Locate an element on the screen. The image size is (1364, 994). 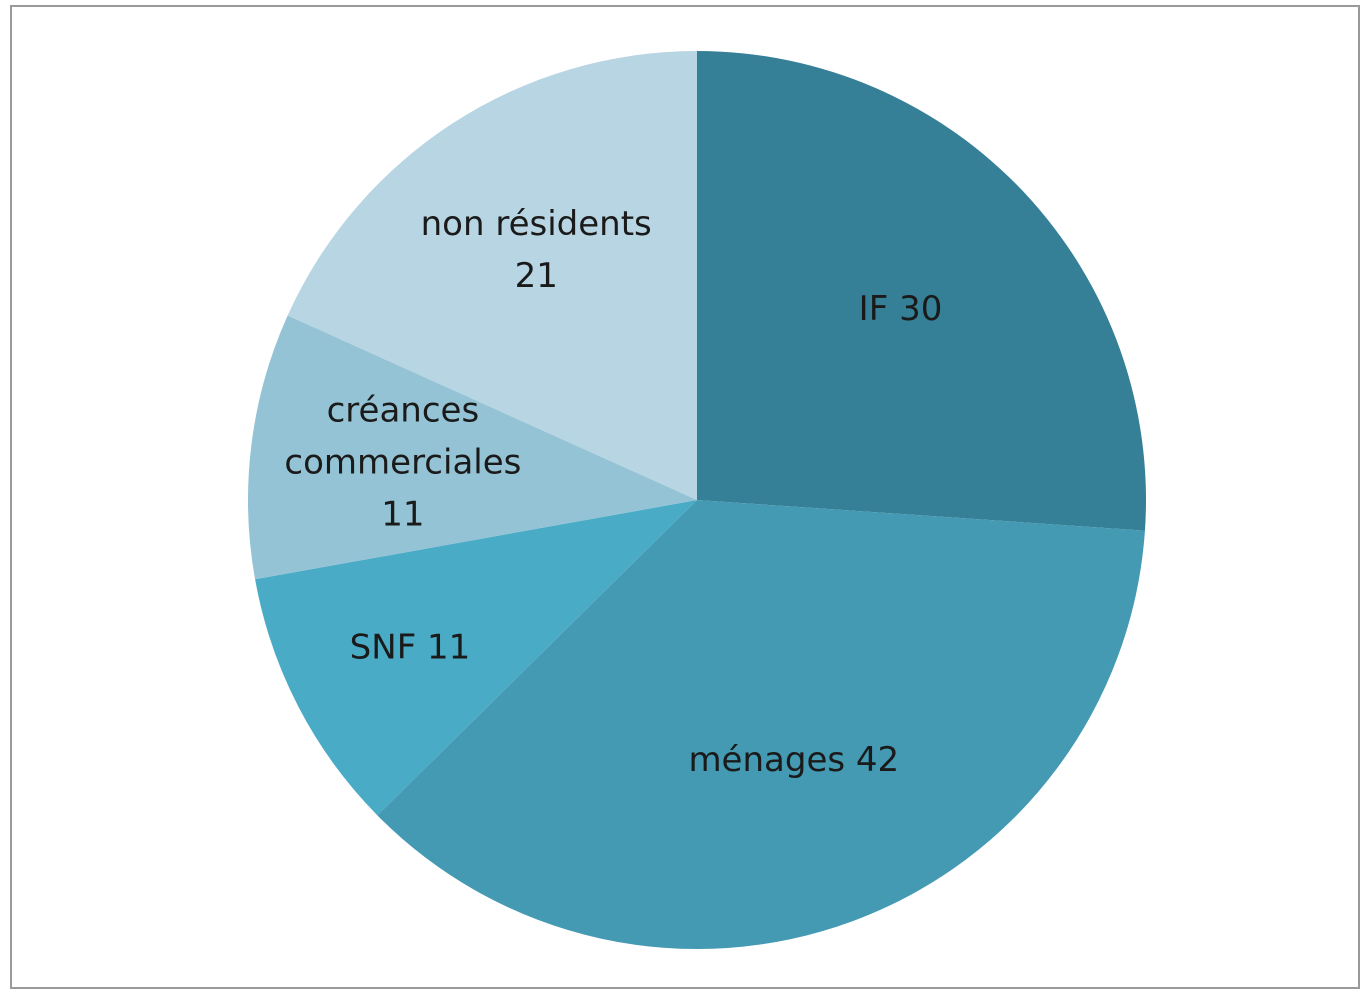
slice-label-IF: IF 30 is located at coordinates (901, 309).